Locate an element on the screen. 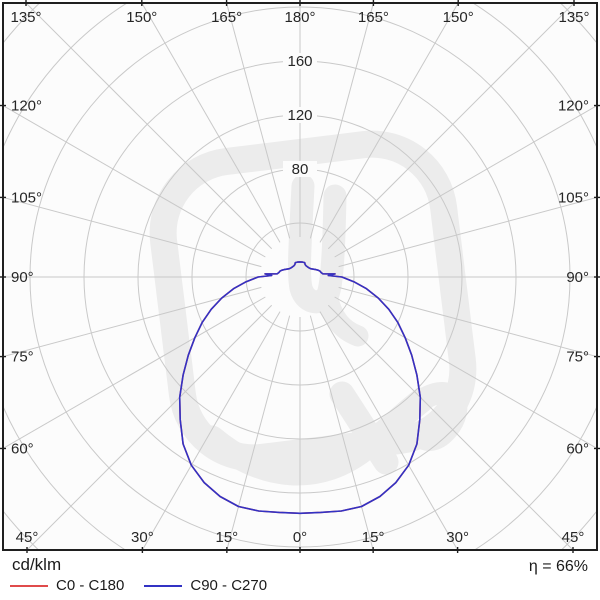  angle-label: 0° is located at coordinates (300, 537).